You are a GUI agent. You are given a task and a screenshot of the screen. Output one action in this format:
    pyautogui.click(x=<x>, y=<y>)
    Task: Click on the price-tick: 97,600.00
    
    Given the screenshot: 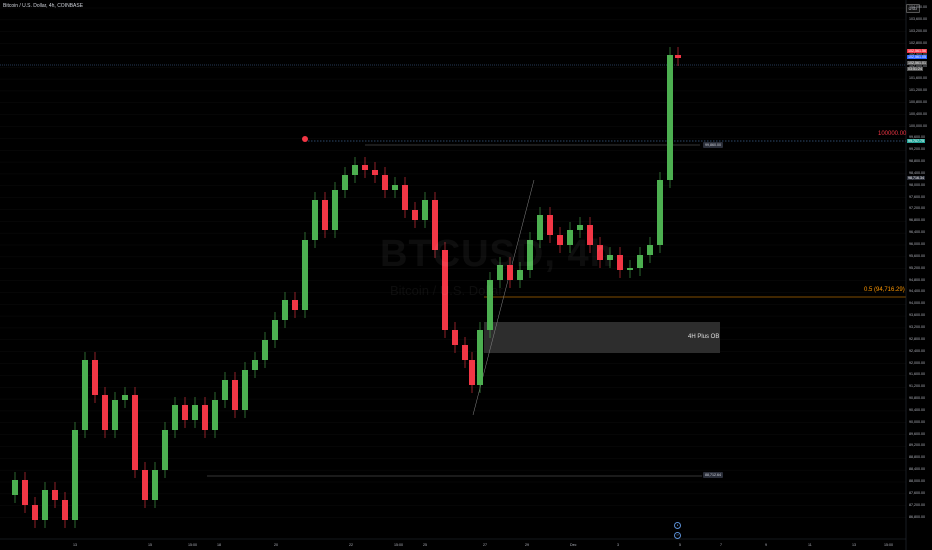 What is the action you would take?
    pyautogui.click(x=917, y=196)
    